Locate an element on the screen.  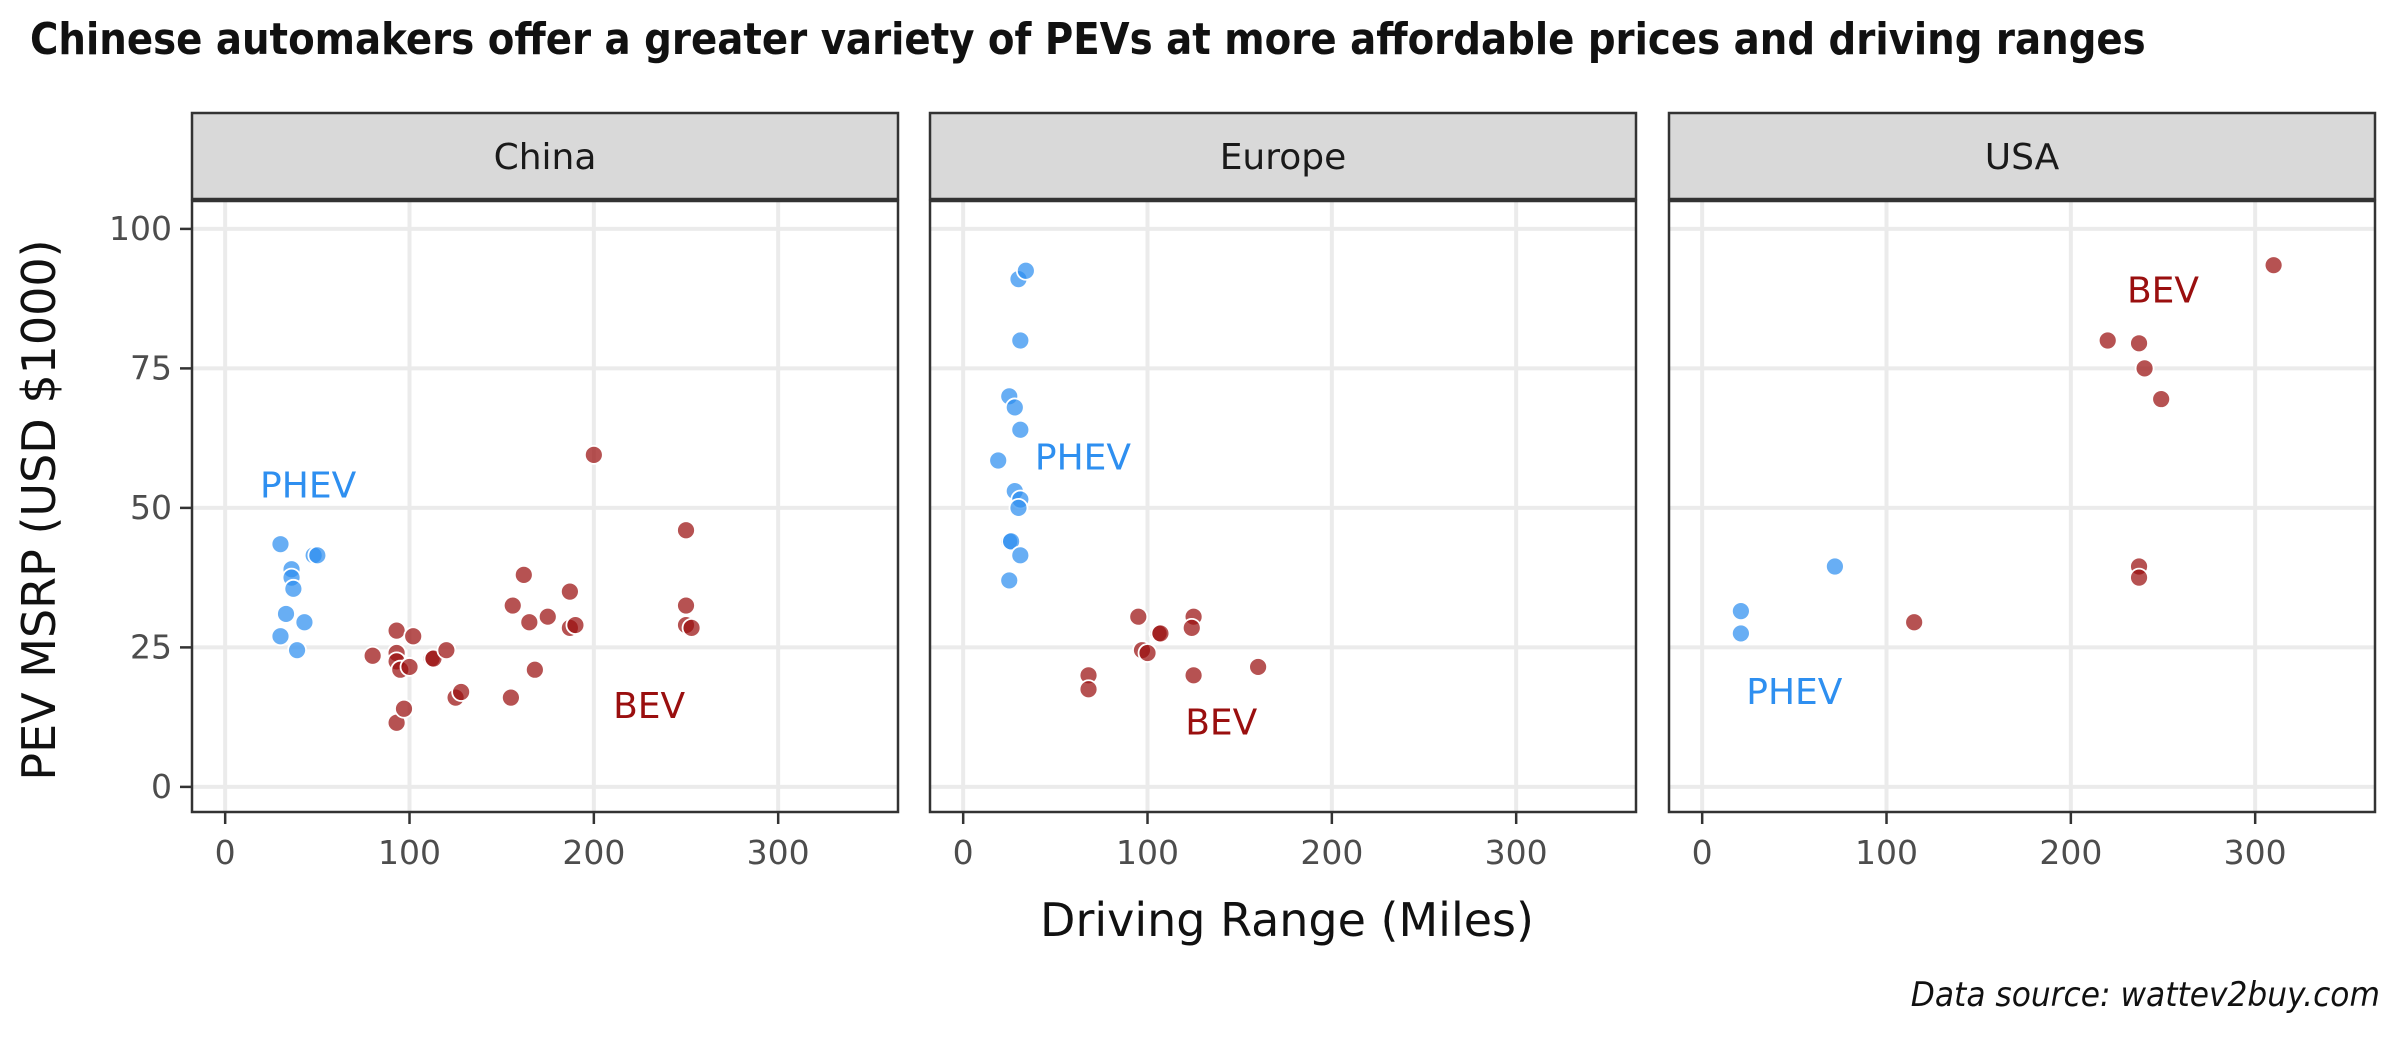
x-axis-title: Driving Range (Miles) is located at coordinates (1287, 920).